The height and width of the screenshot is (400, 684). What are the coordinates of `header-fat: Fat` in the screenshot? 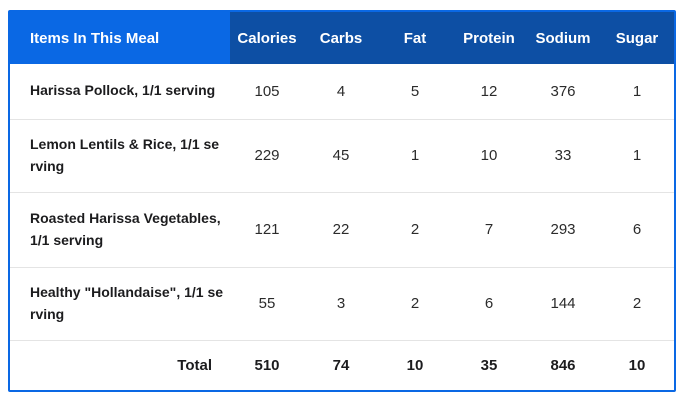 It's located at (415, 38).